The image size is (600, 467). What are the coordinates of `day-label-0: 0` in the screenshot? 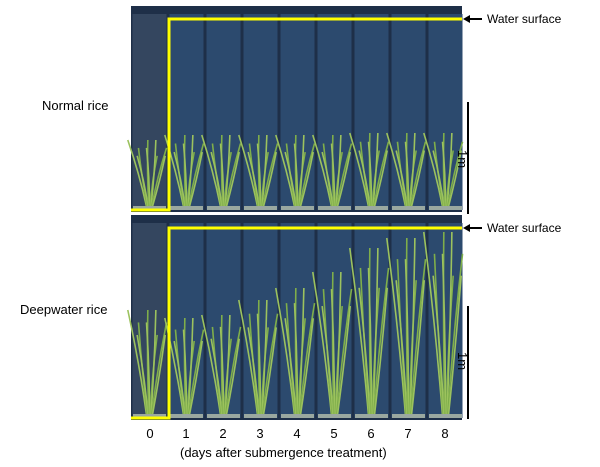 It's located at (150, 433).